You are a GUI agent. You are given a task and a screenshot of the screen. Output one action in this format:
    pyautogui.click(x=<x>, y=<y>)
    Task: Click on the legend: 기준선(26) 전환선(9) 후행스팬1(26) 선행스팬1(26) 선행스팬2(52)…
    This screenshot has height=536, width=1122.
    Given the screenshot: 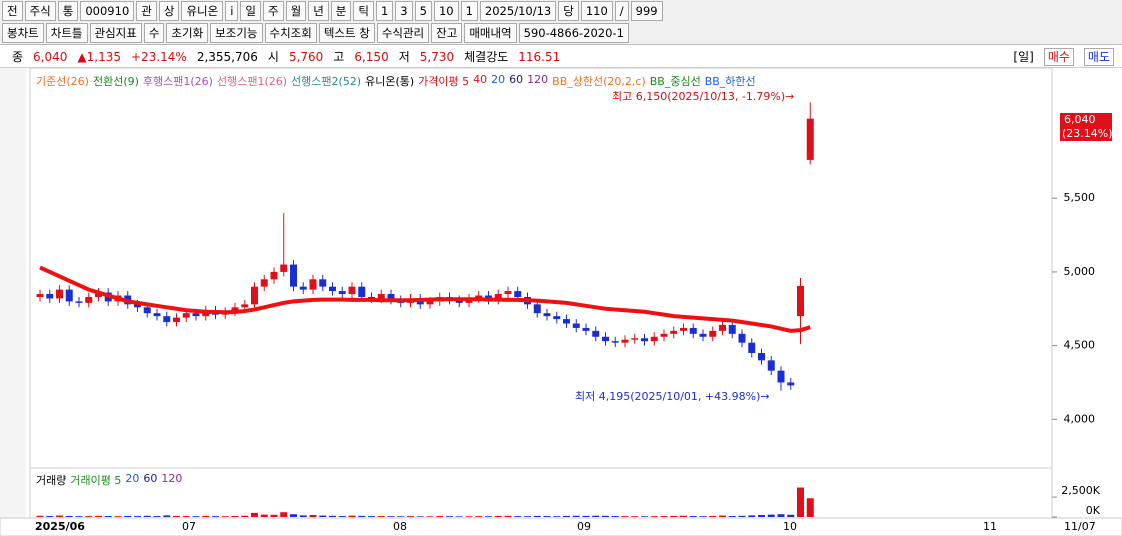 What is the action you would take?
    pyautogui.click(x=396, y=81)
    